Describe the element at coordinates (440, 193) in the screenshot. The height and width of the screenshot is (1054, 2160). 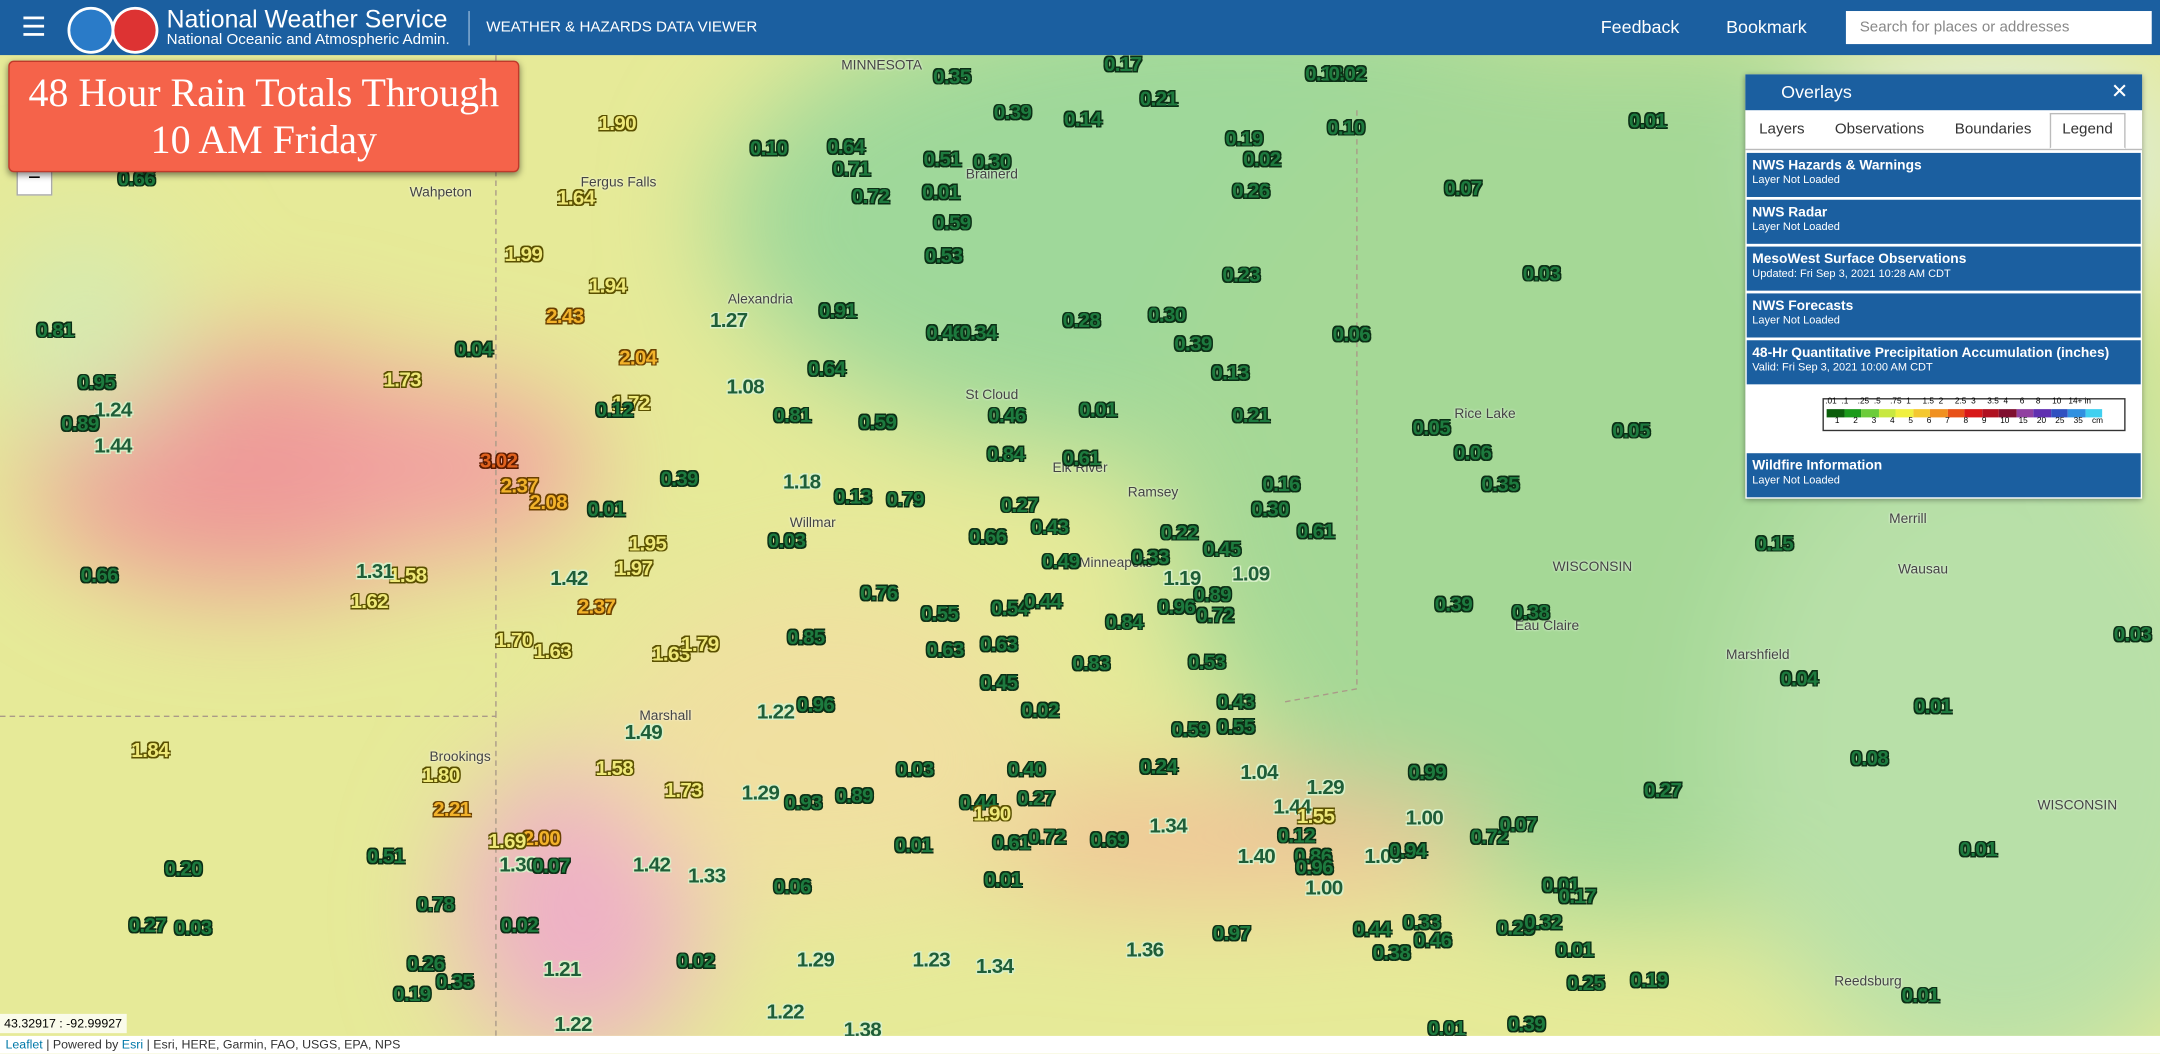
I see `place-label: Wahpeton` at that location.